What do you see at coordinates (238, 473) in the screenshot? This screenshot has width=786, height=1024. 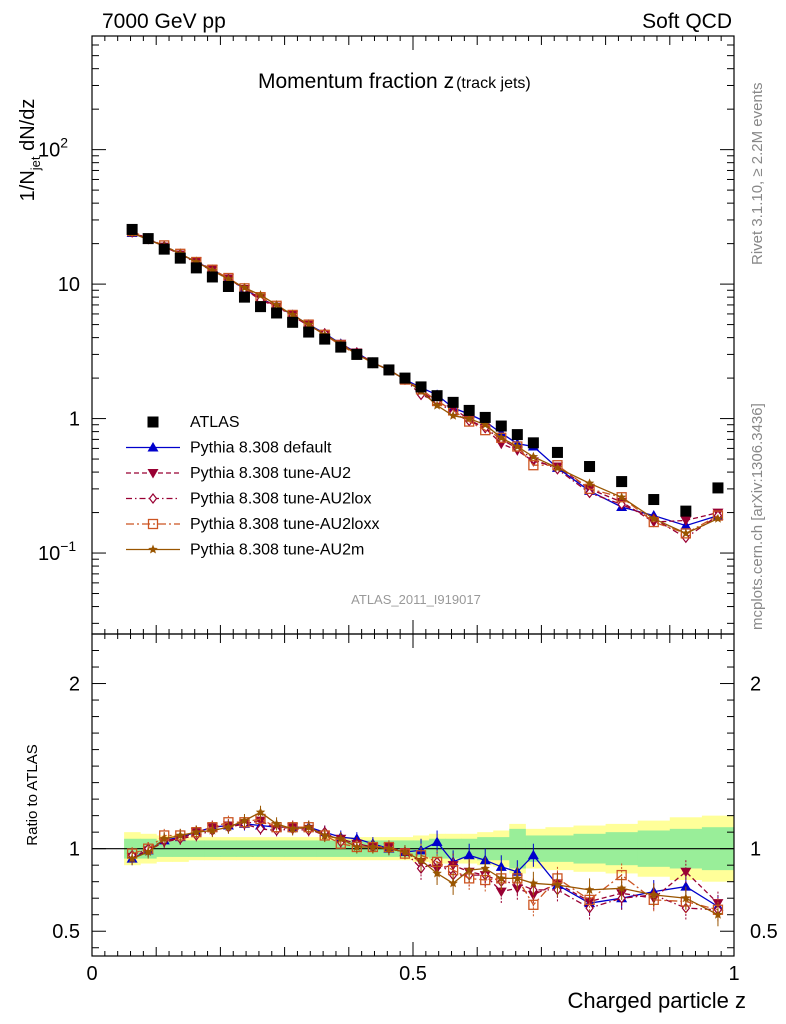 I see `legend-entry: Pythia 8.308 tune-AU2` at bounding box center [238, 473].